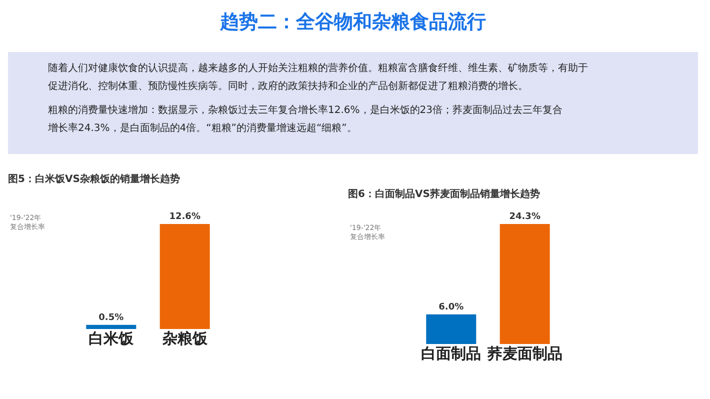 This screenshot has width=710, height=399. What do you see at coordinates (184, 339) in the screenshot?
I see `x-tick-label: 杂粮饭` at bounding box center [184, 339].